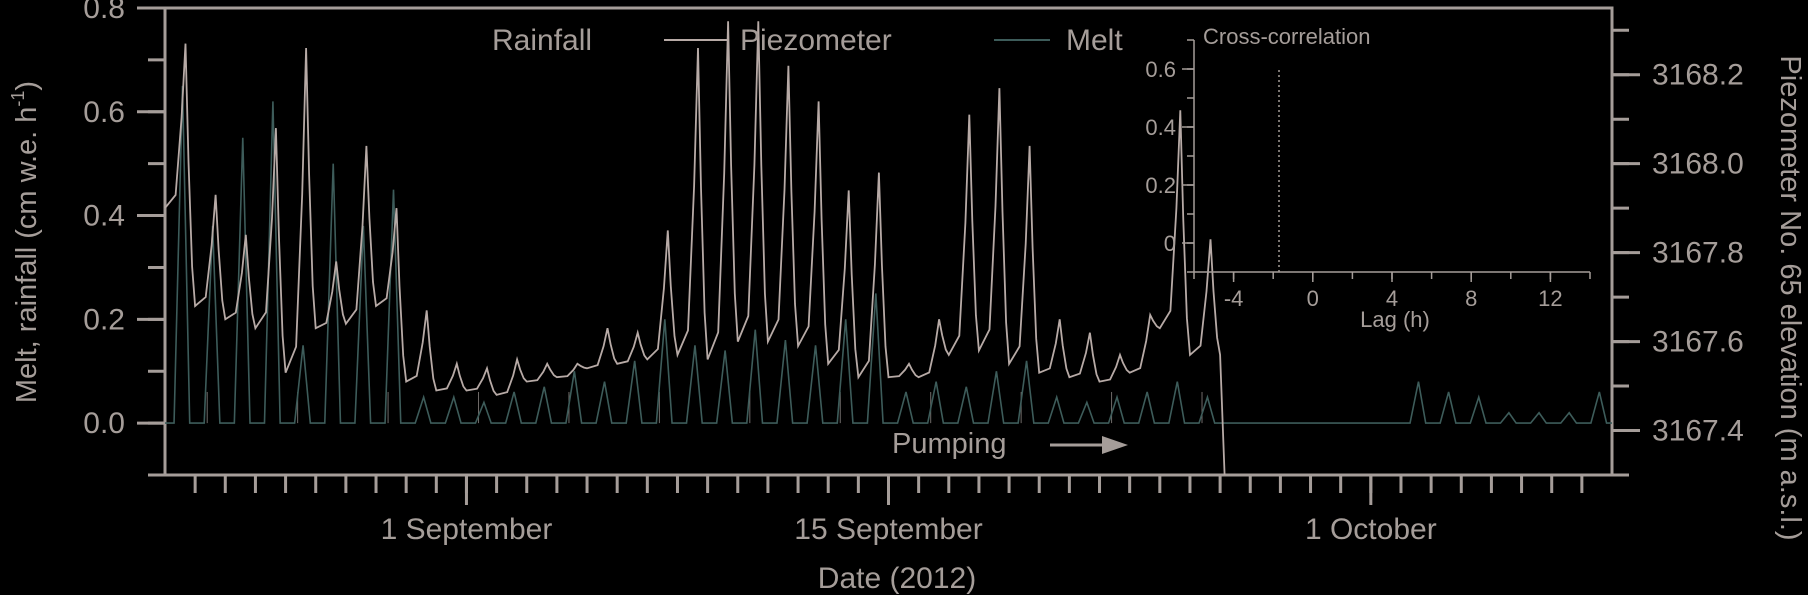 This screenshot has width=1808, height=595. What do you see at coordinates (1371, 529) in the screenshot?
I see `x-tick-label: 1 October` at bounding box center [1371, 529].